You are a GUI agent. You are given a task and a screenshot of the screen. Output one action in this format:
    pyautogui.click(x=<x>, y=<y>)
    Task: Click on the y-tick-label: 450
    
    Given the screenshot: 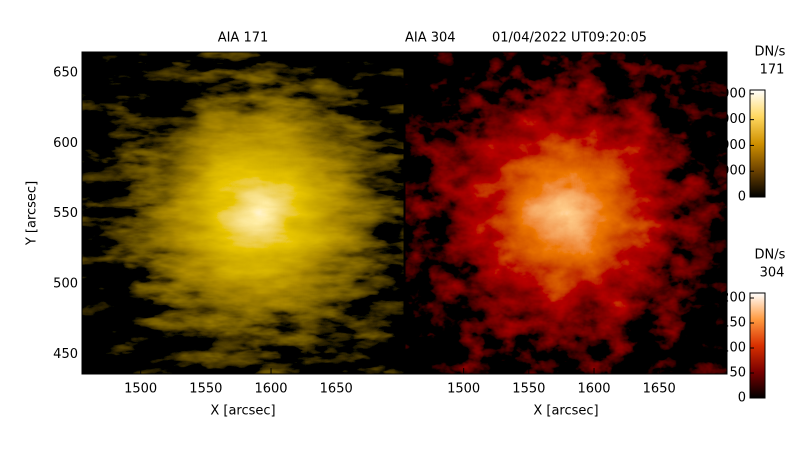 What is the action you would take?
    pyautogui.click(x=65, y=354)
    